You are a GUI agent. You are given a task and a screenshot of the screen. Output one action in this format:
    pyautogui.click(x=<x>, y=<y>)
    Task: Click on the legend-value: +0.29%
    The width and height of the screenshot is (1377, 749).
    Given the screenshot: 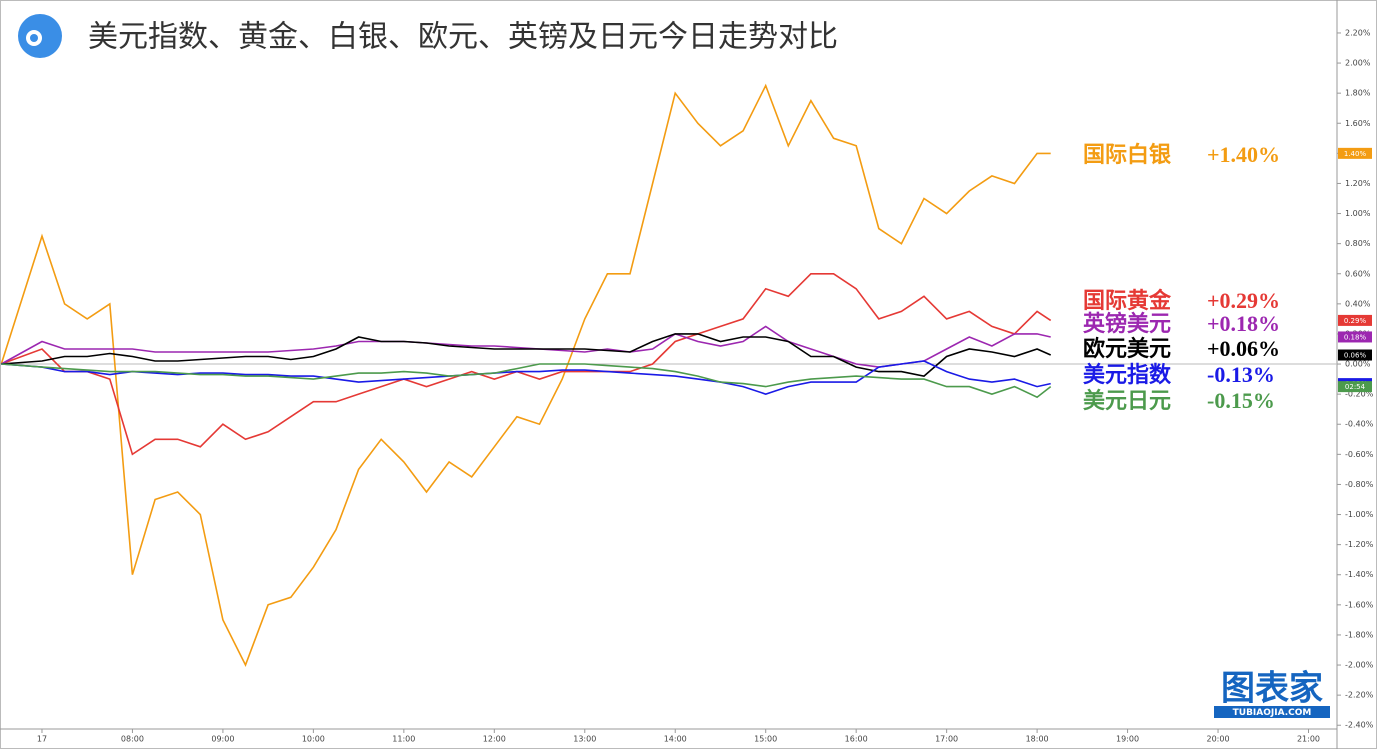 What is the action you would take?
    pyautogui.click(x=1243, y=300)
    